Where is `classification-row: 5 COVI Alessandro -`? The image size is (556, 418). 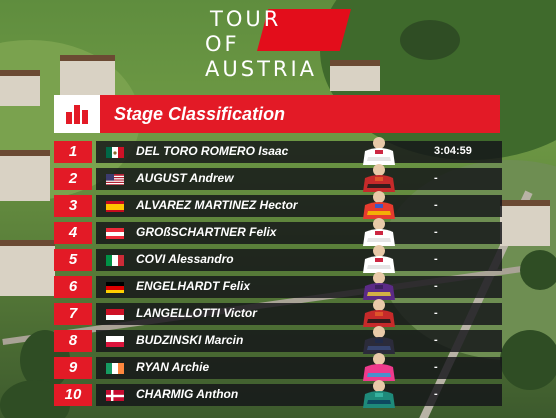
classification-row: 5 COVI Alessandro - is located at coordinates (278, 259).